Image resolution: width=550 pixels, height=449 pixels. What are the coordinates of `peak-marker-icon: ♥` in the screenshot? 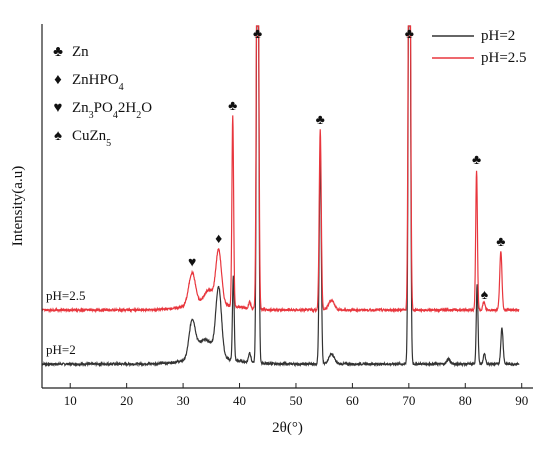 It's located at (192, 263).